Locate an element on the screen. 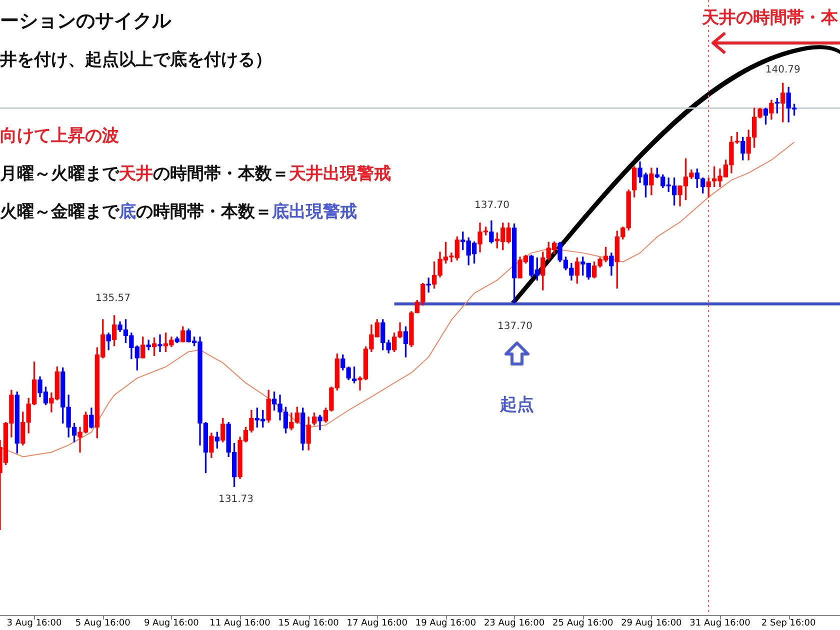 The image size is (840, 630). text: 天井の時間帯・本 is located at coordinates (770, 18).